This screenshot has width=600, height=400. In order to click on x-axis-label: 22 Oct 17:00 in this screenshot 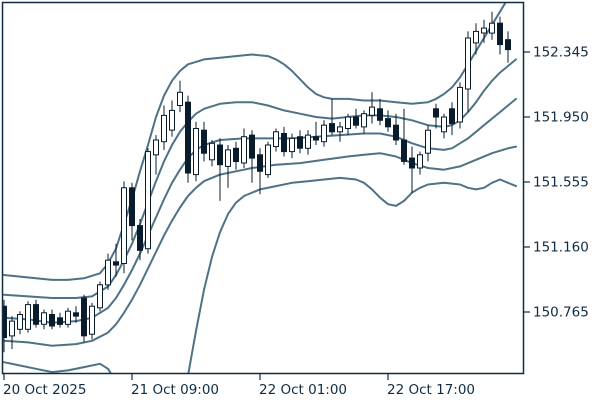, I will do `click(431, 390)`.